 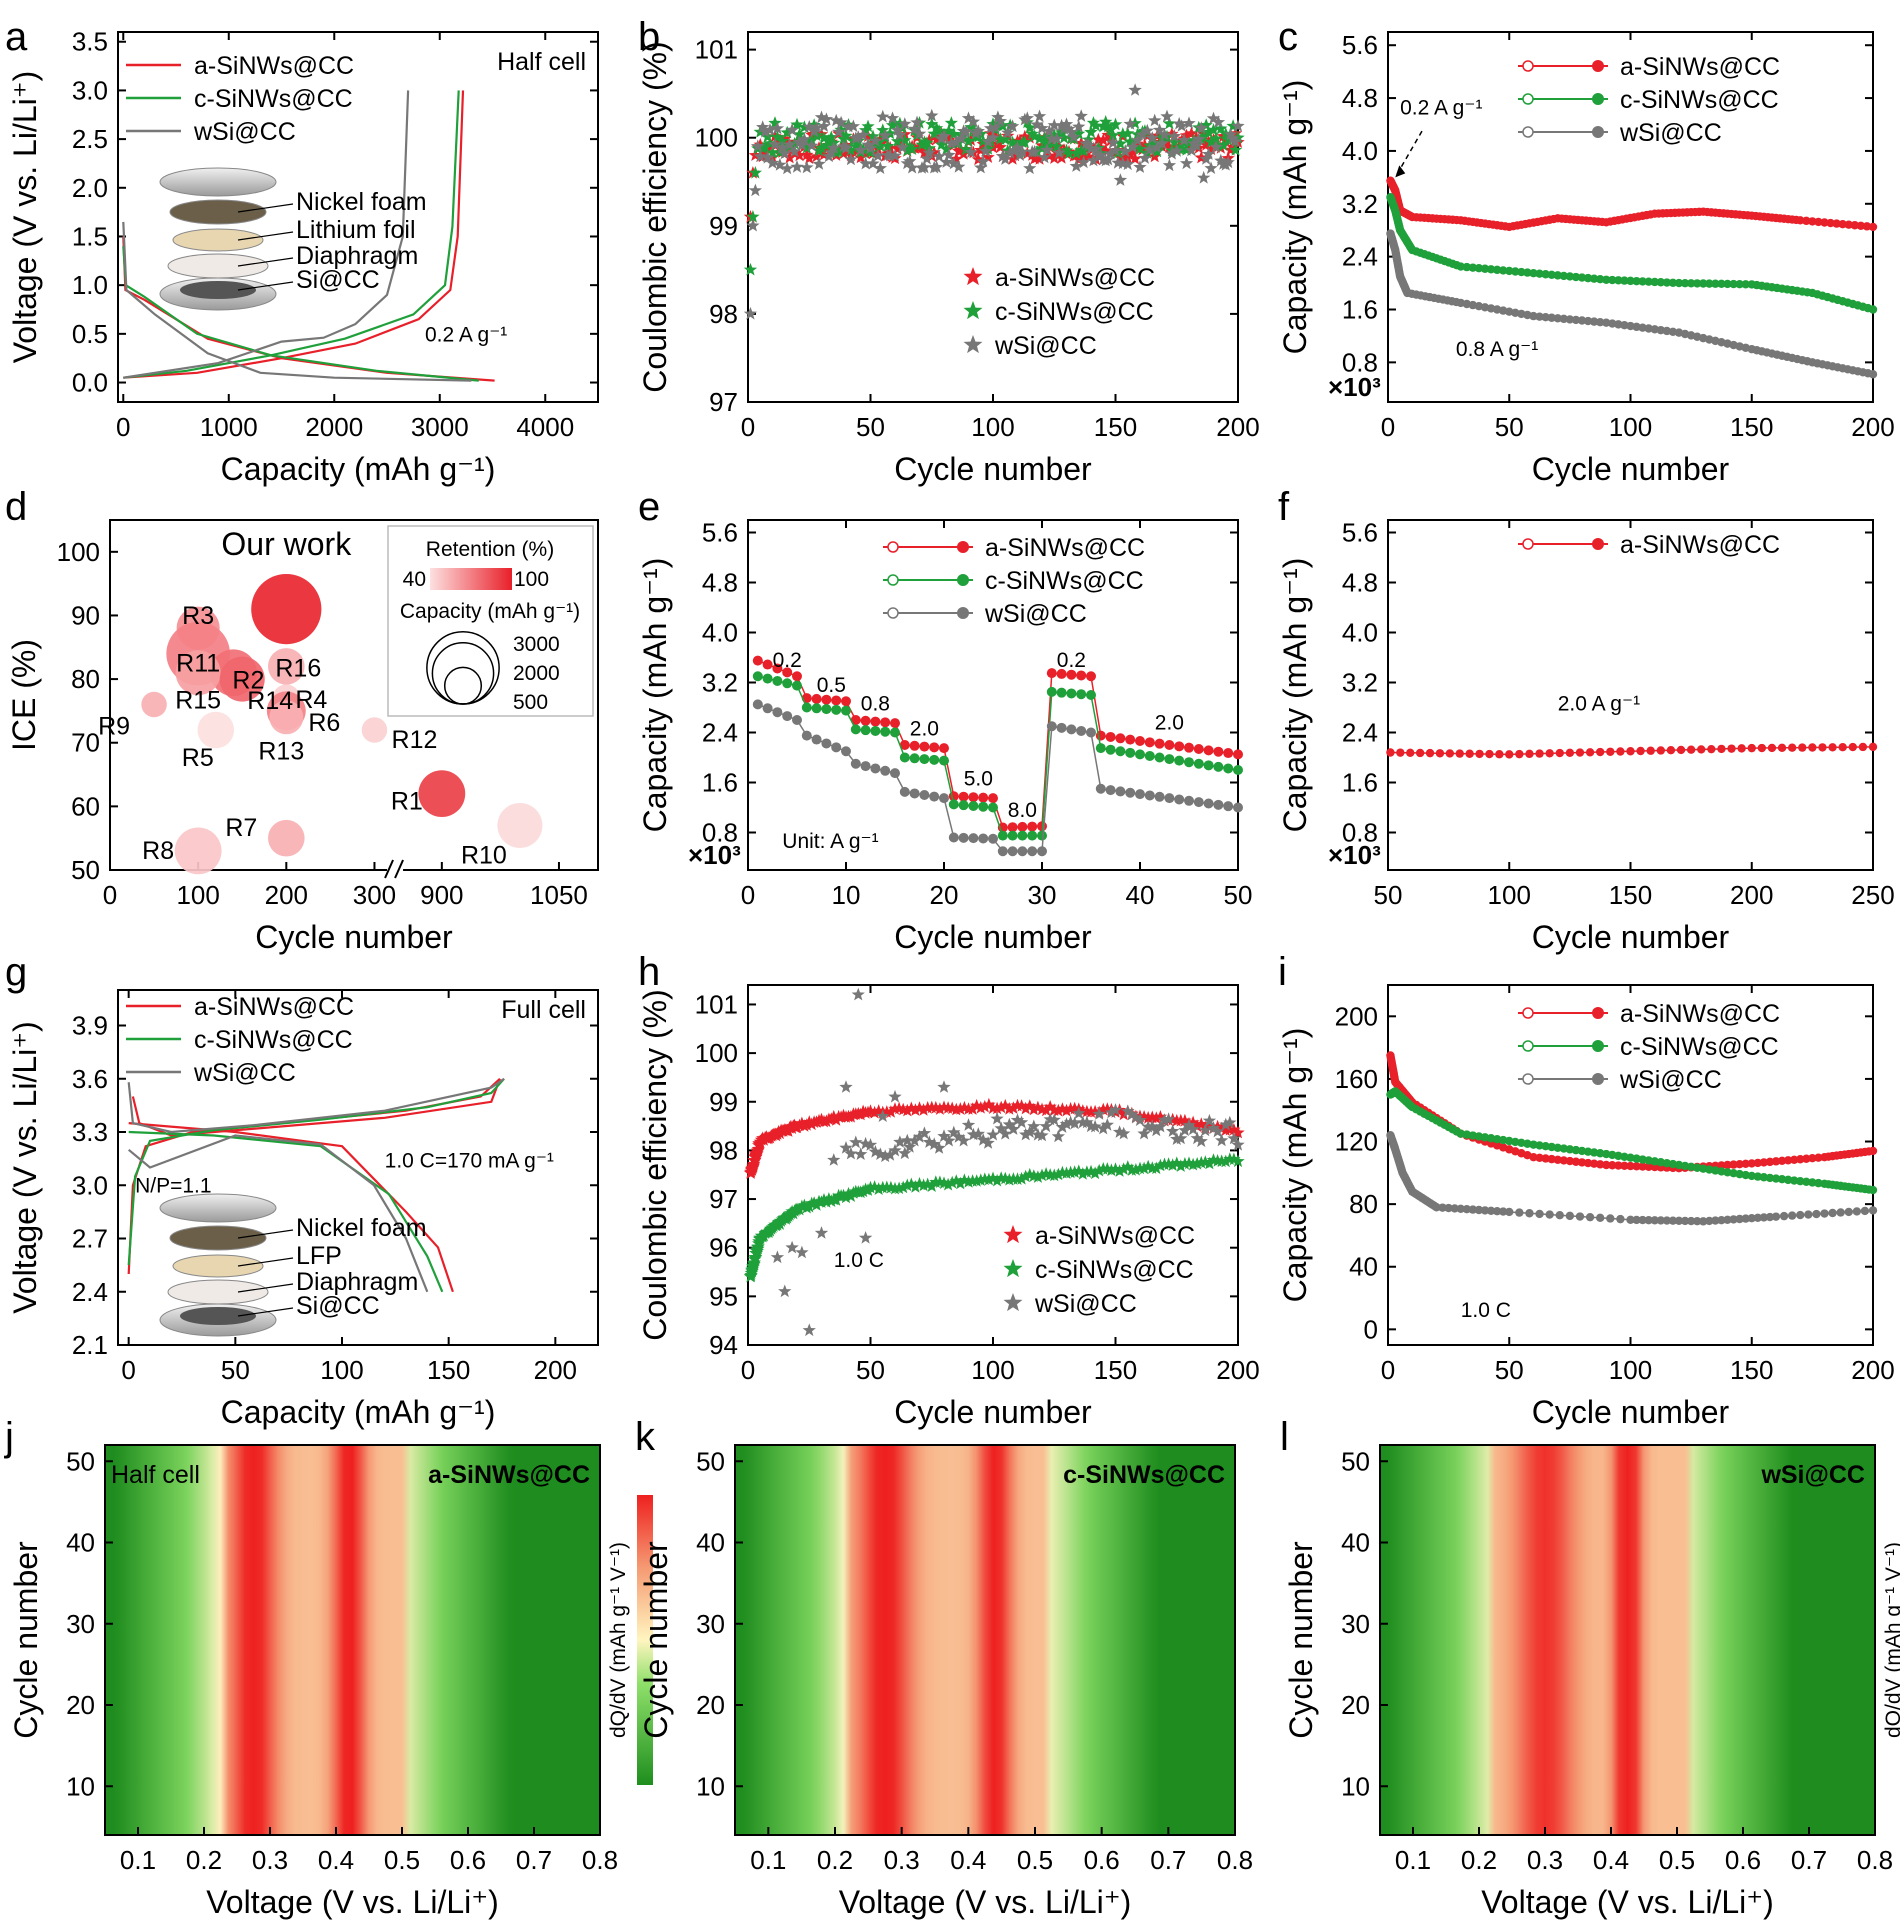 I want to click on x-tick-label: 0.3, so click(x=902, y=1860).